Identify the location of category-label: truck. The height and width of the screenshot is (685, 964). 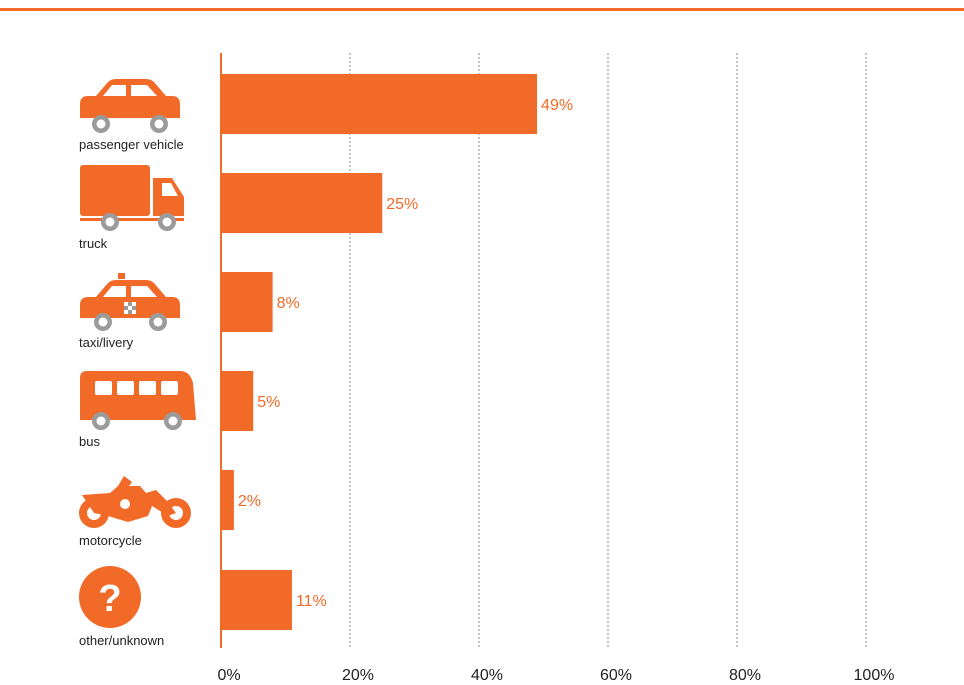
(93, 243).